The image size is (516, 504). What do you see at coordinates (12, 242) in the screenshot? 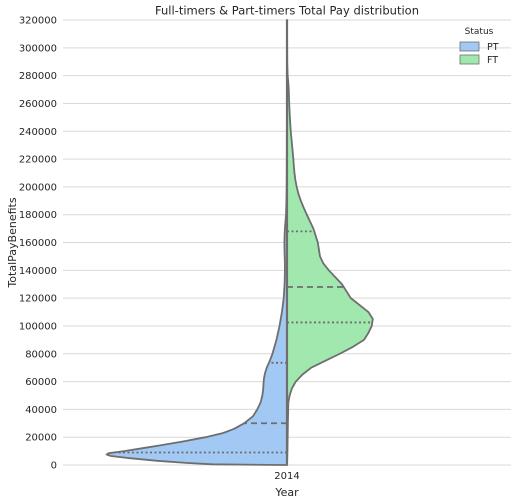
I see `y-axis-label: TotalPayBenefits` at bounding box center [12, 242].